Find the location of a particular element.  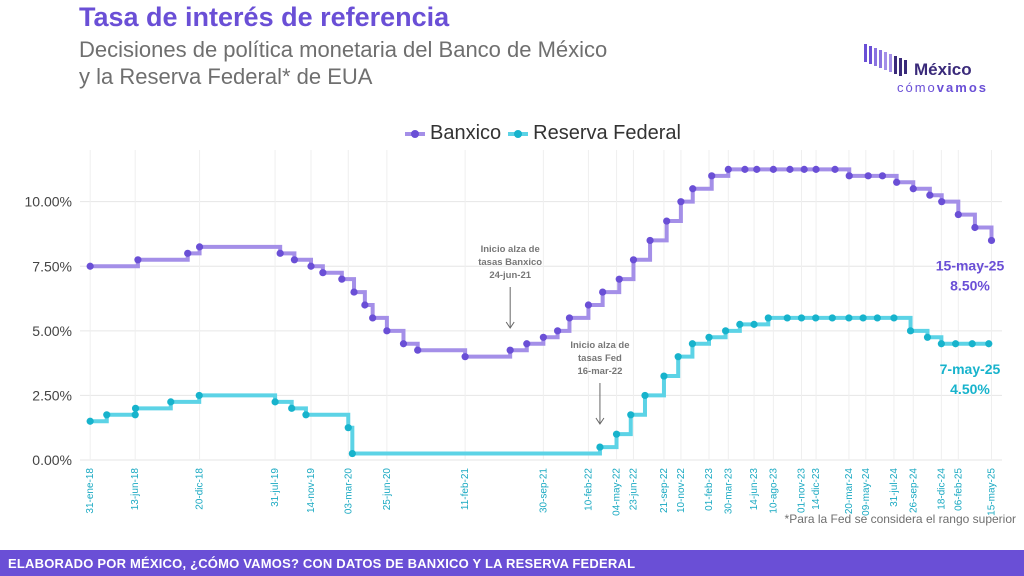

annotation-text: tasas Fed is located at coordinates (600, 358).